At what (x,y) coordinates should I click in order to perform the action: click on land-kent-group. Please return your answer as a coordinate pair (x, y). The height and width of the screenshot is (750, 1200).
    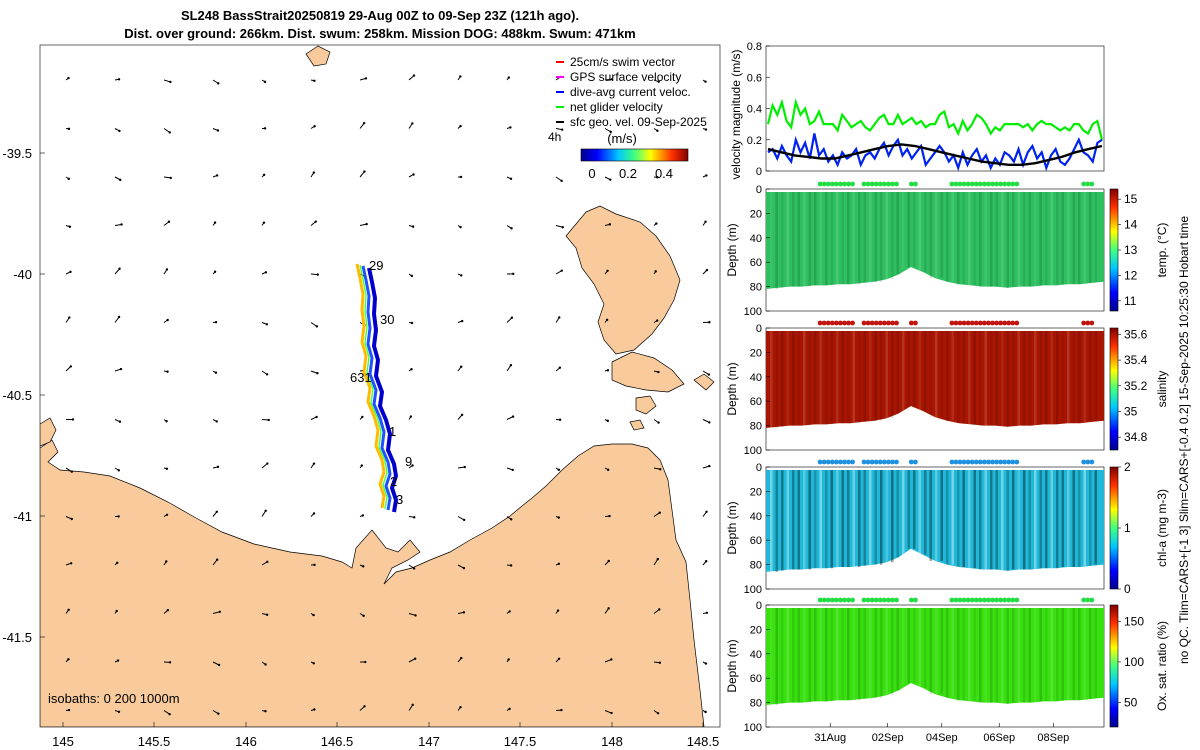
    Looking at the image, I should click on (318, 56).